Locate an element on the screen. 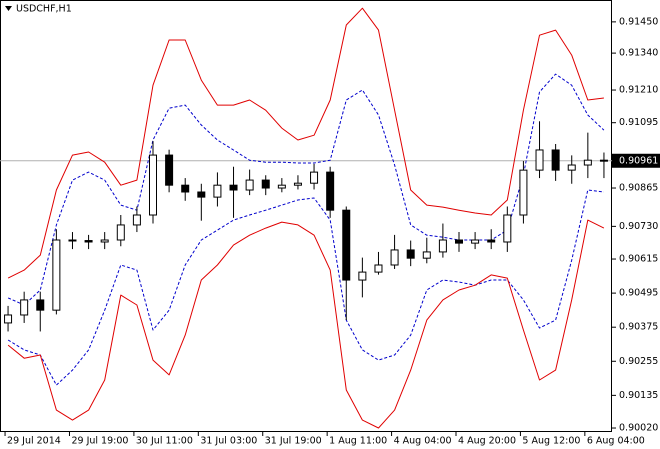 The width and height of the screenshot is (660, 449). y-tick-label: 0.90865 is located at coordinates (638, 188).